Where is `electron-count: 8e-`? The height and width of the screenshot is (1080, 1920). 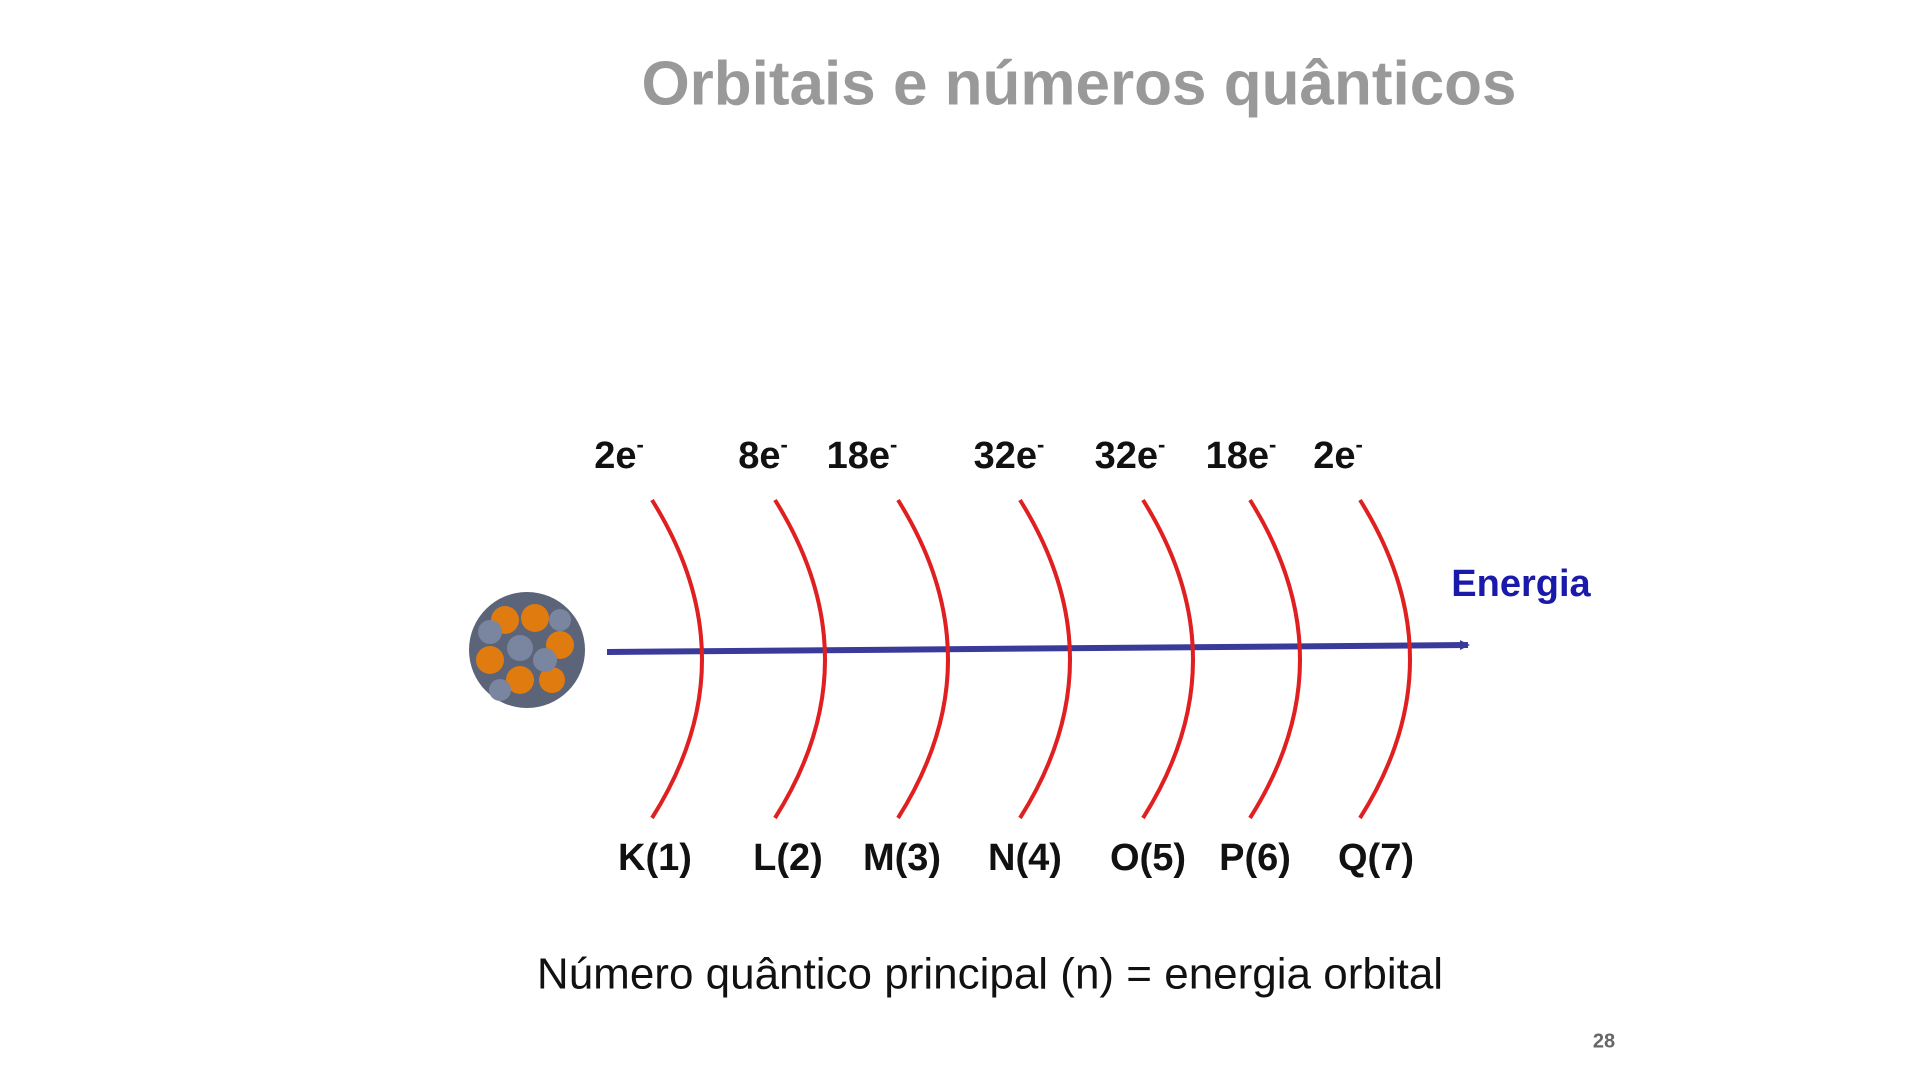
electron-count: 8e- is located at coordinates (763, 454).